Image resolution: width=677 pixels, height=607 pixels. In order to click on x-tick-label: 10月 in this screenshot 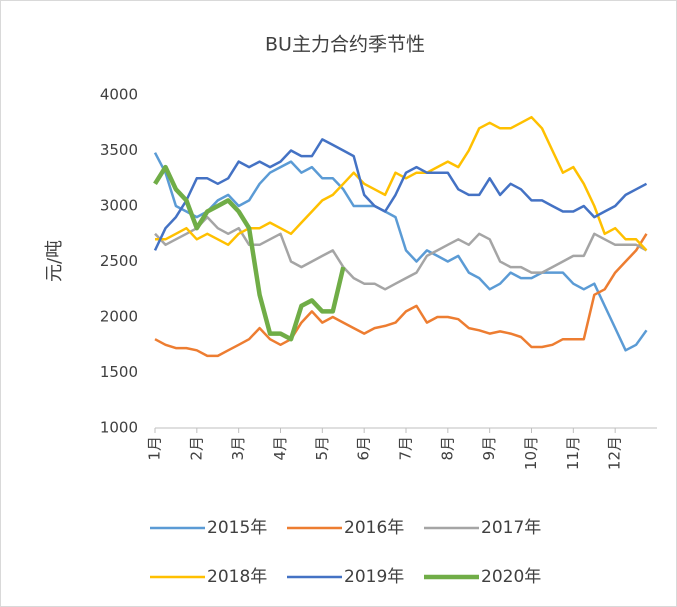, I will do `click(531, 453)`.